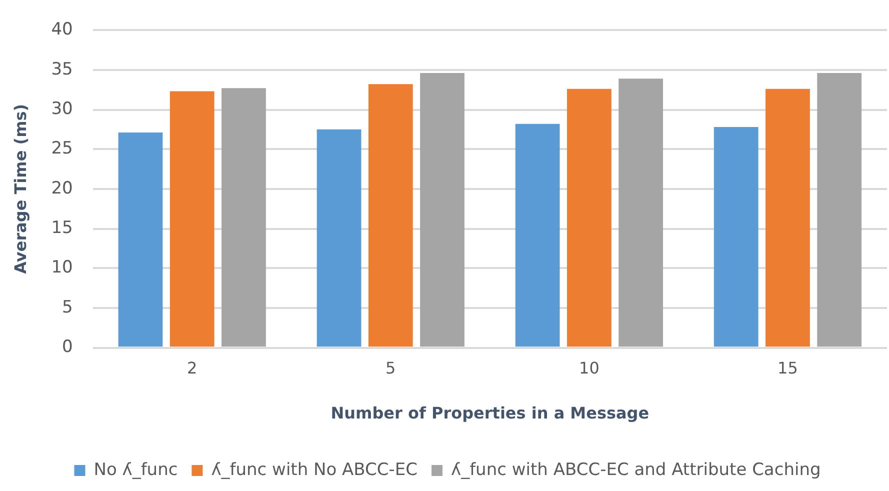 This screenshot has height=491, width=889. Describe the element at coordinates (62, 268) in the screenshot. I see `y-tick-label: 10` at that location.